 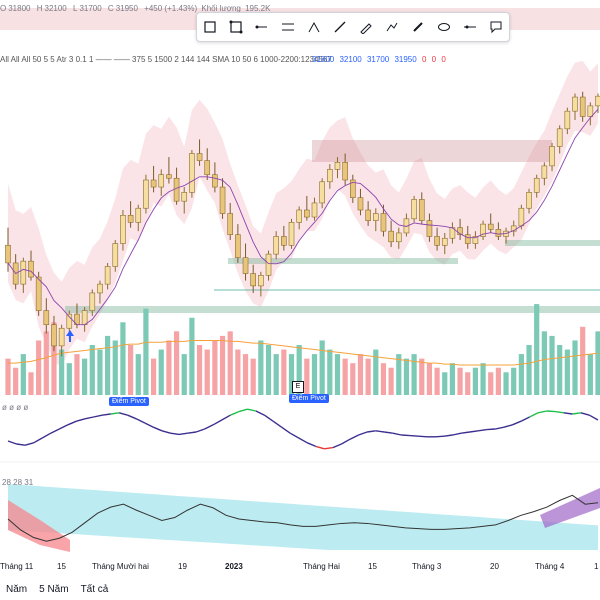 I want to click on x-tick: Tháng 3, so click(x=427, y=566).